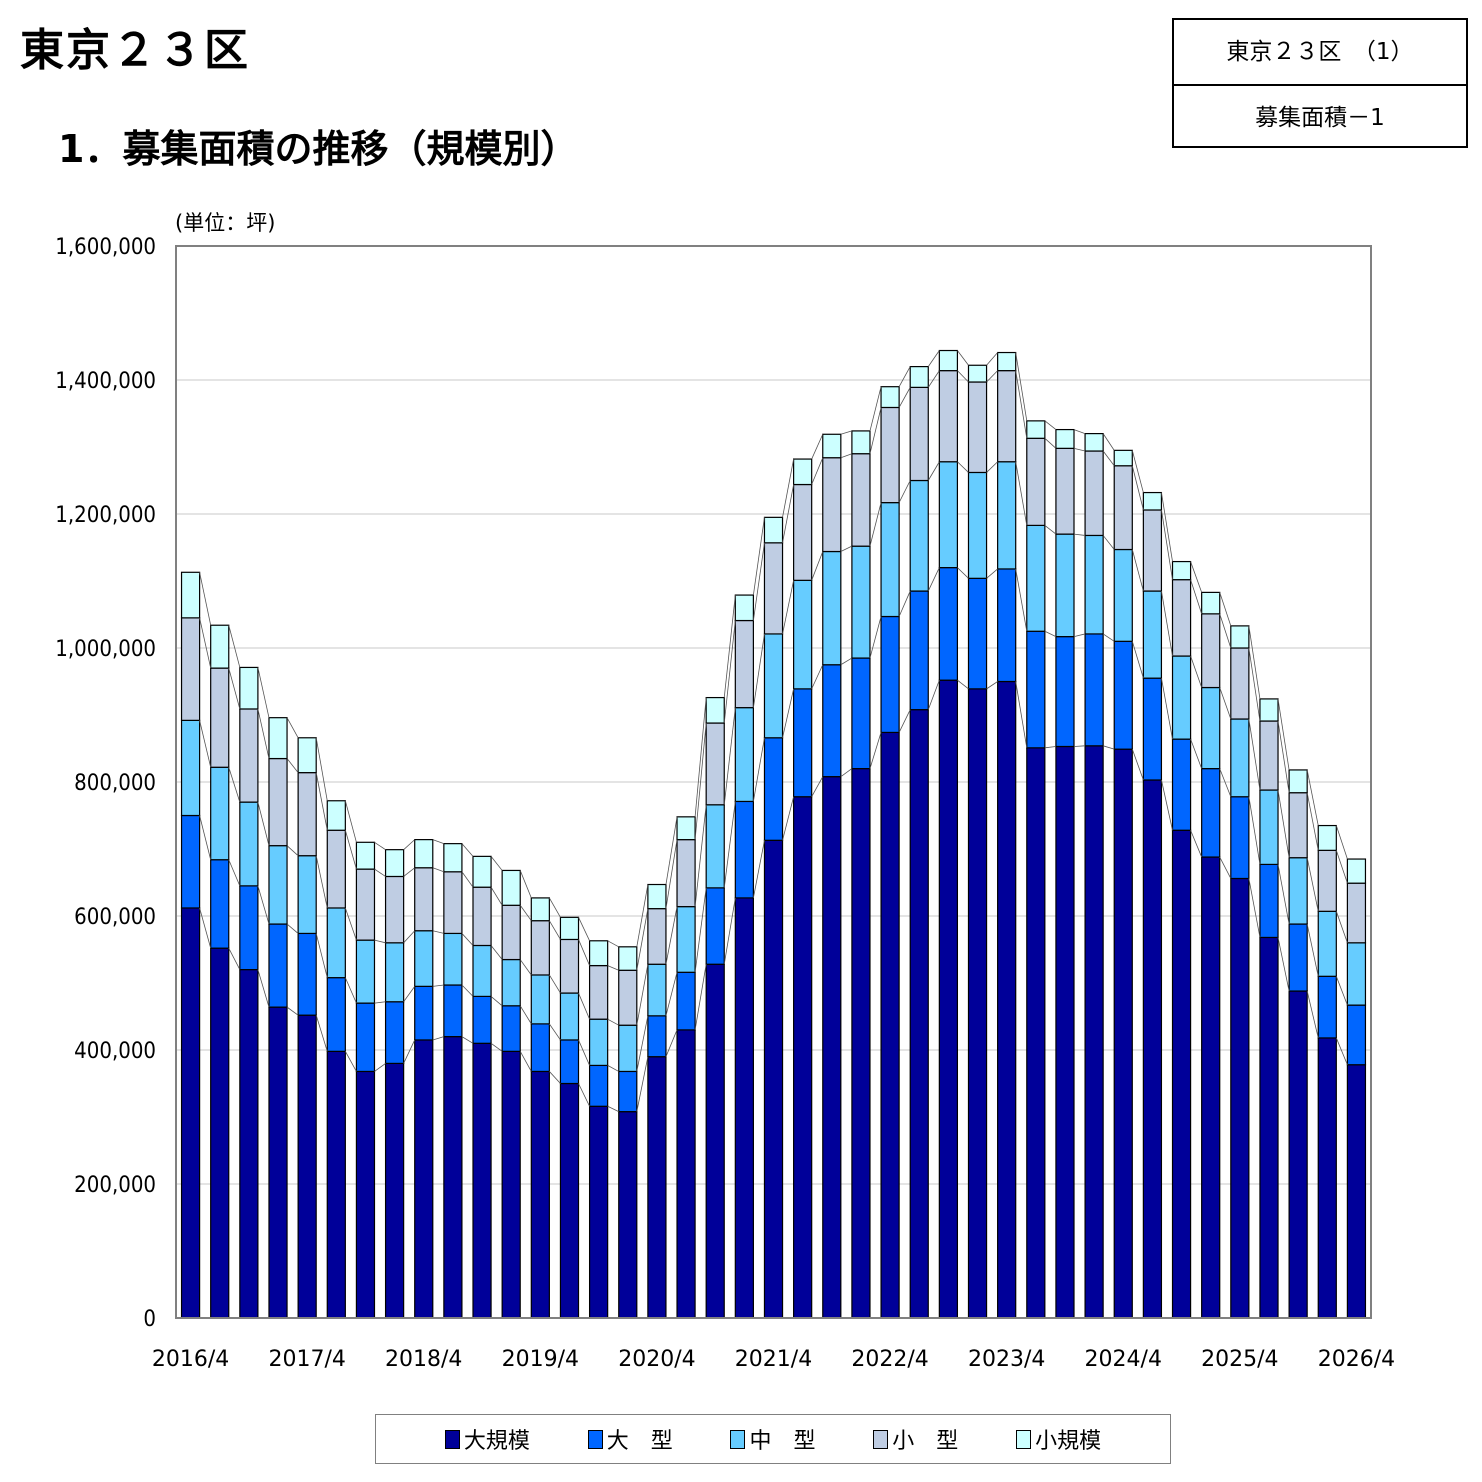 The width and height of the screenshot is (1482, 1482). Describe the element at coordinates (423, 1359) in the screenshot. I see `x-tick-label: 2018/4` at that location.